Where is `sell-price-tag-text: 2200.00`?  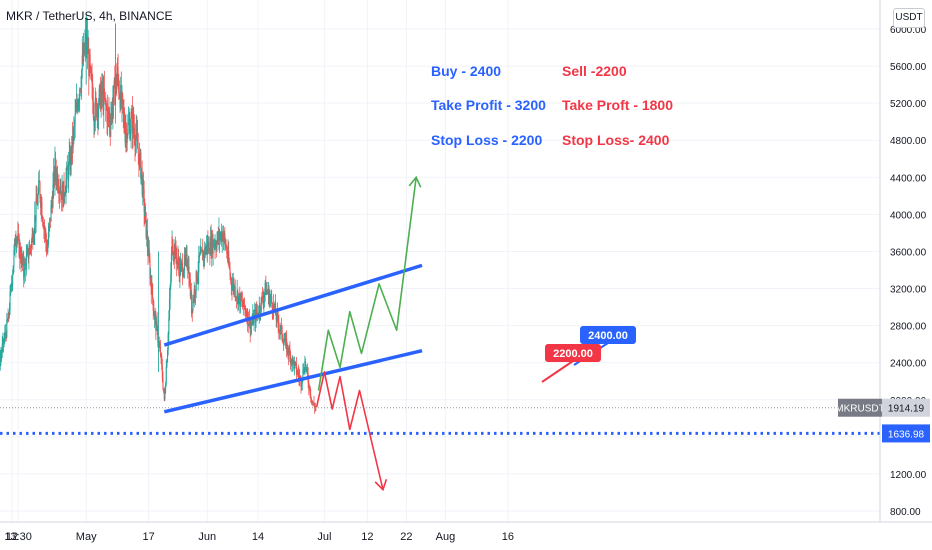 sell-price-tag-text: 2200.00 is located at coordinates (573, 354).